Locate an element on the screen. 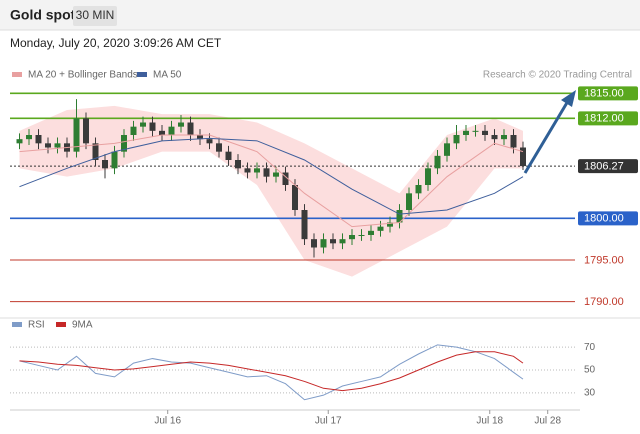  level-label: 1806.27 is located at coordinates (604, 166).